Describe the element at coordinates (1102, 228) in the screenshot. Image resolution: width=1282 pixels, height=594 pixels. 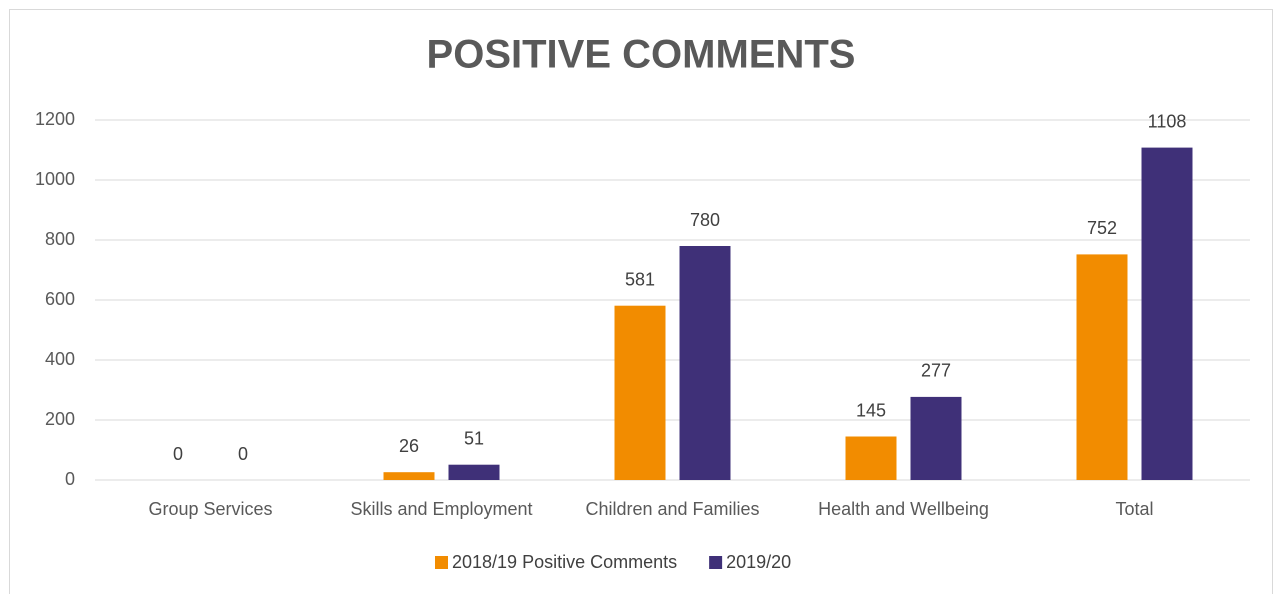
I see `data-label: 752` at that location.